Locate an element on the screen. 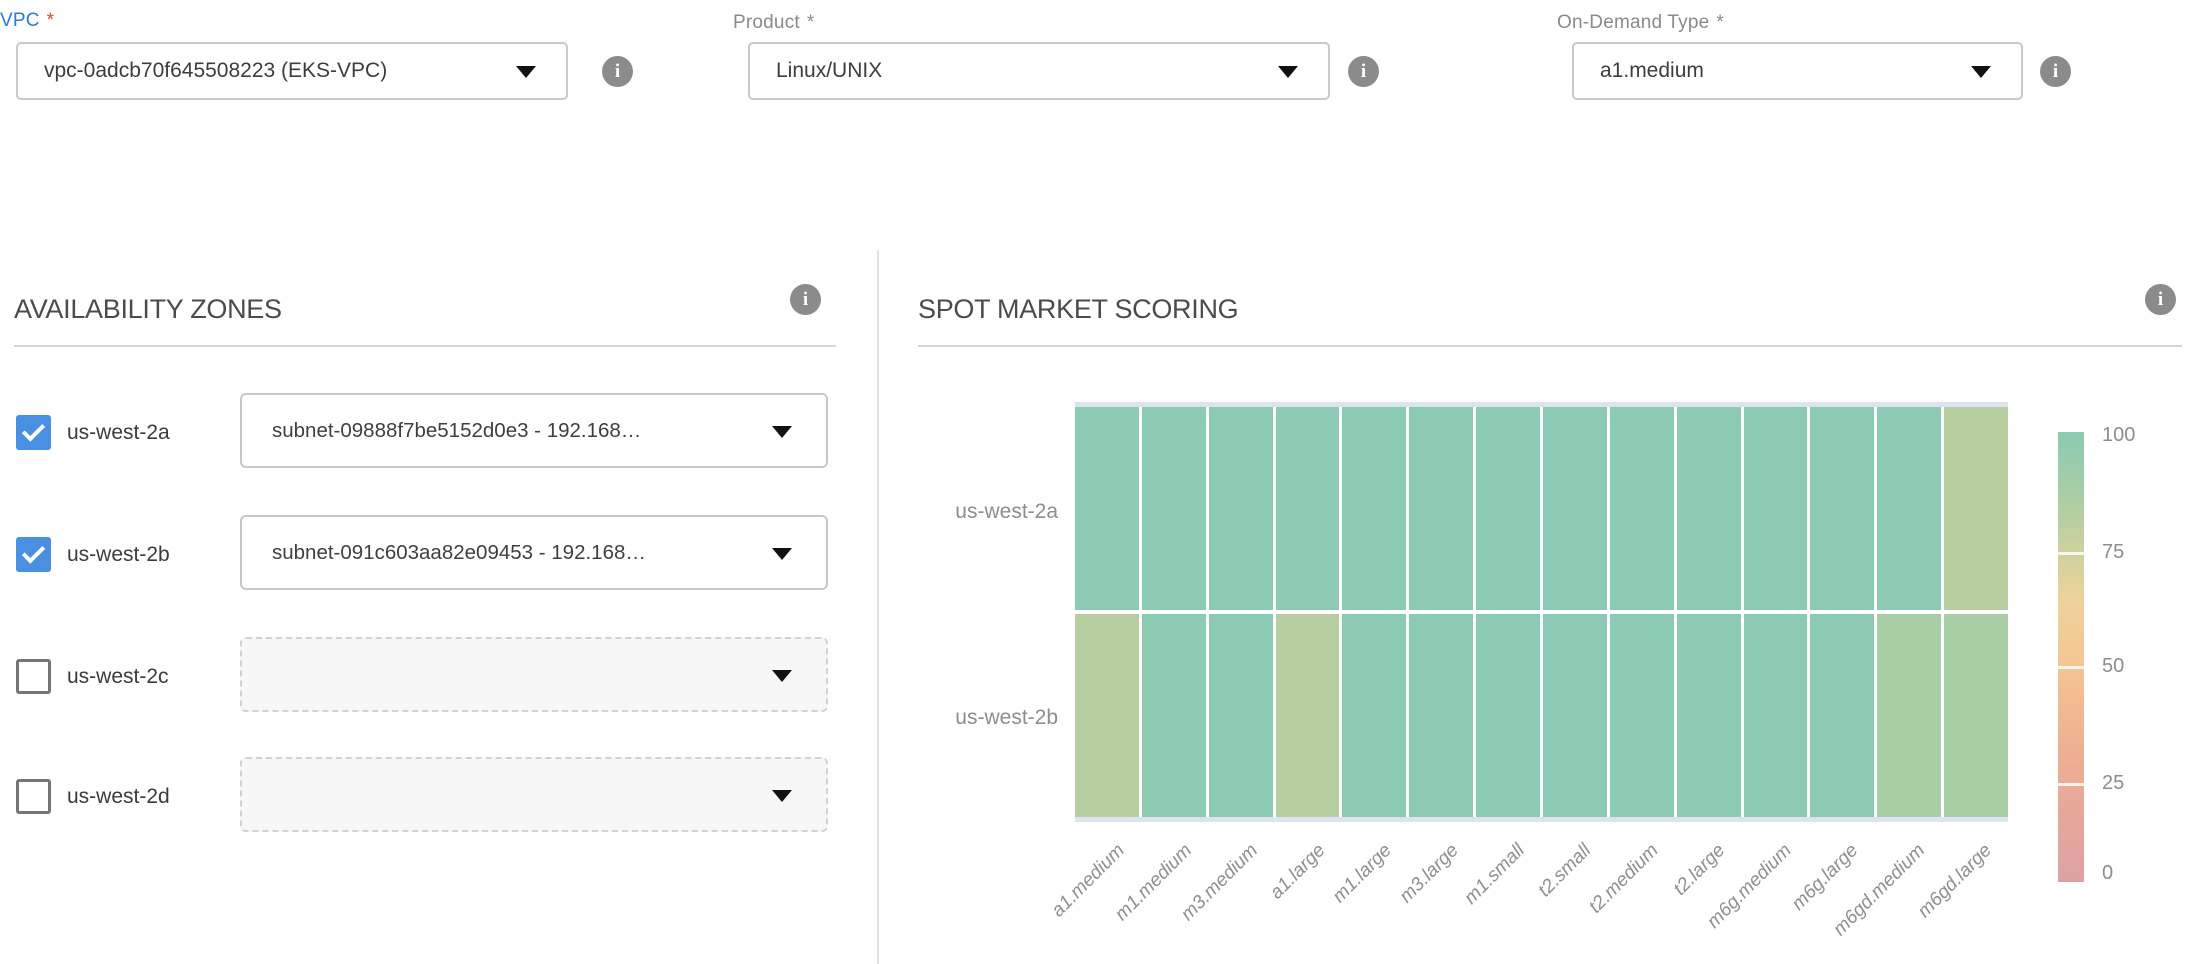 This screenshot has width=2196, height=964. az-row-us-west-2d: us-west-2d is located at coordinates (418, 794).